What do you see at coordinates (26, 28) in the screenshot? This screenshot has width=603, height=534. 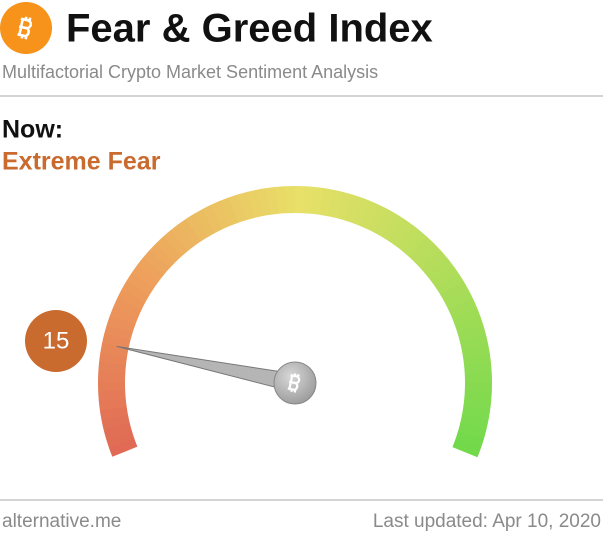 I see `logo` at bounding box center [26, 28].